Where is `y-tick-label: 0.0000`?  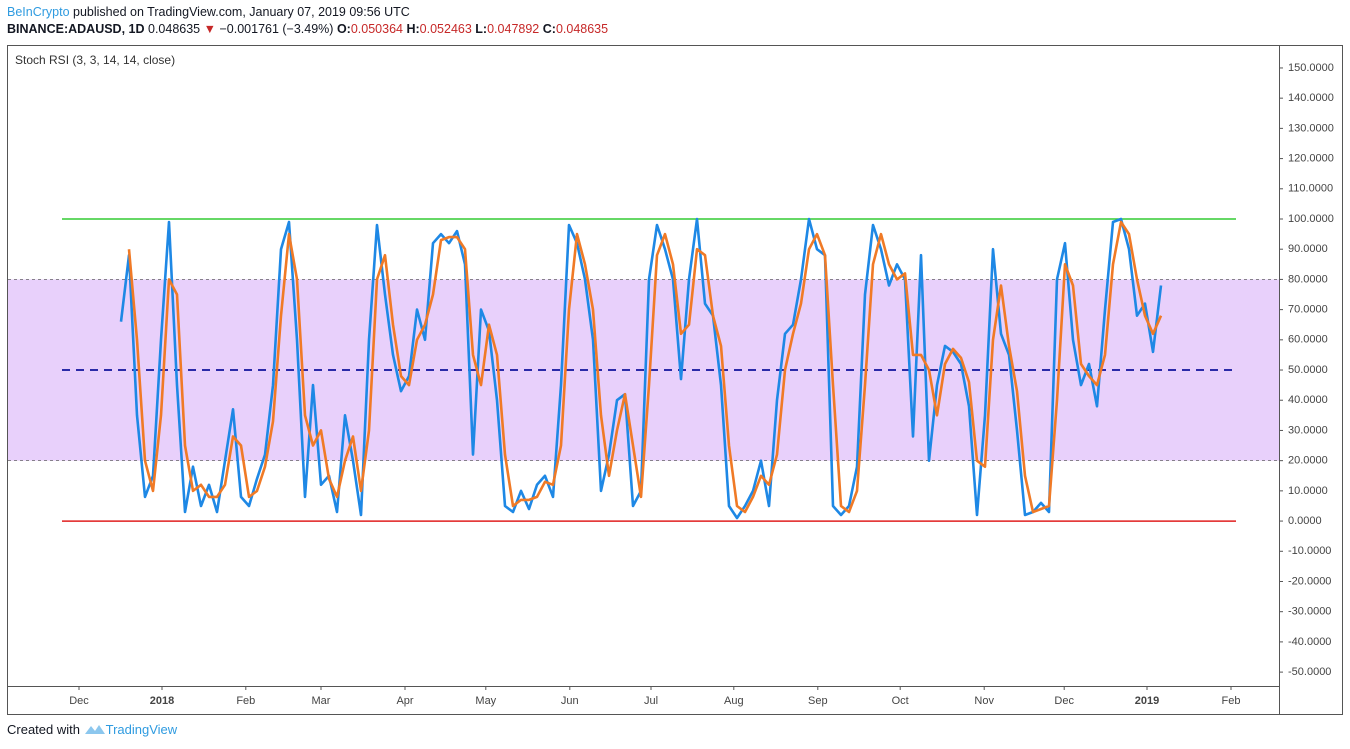
y-tick-label: 0.0000 is located at coordinates (1305, 521).